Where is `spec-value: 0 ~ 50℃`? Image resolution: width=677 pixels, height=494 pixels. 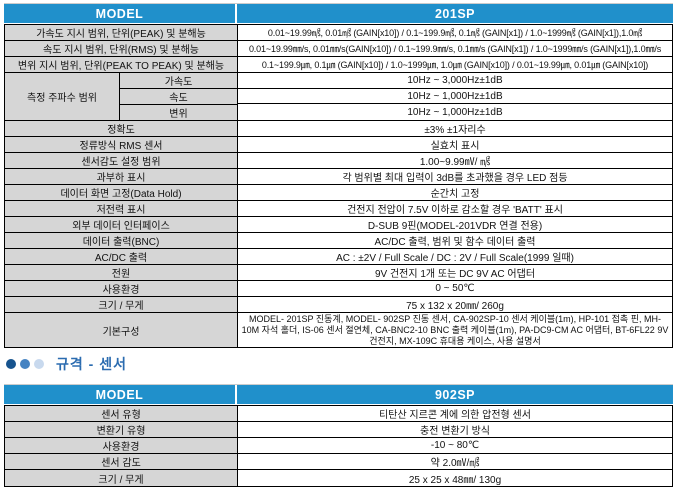
spec-value: 0 ~ 50℃ is located at coordinates (455, 288).